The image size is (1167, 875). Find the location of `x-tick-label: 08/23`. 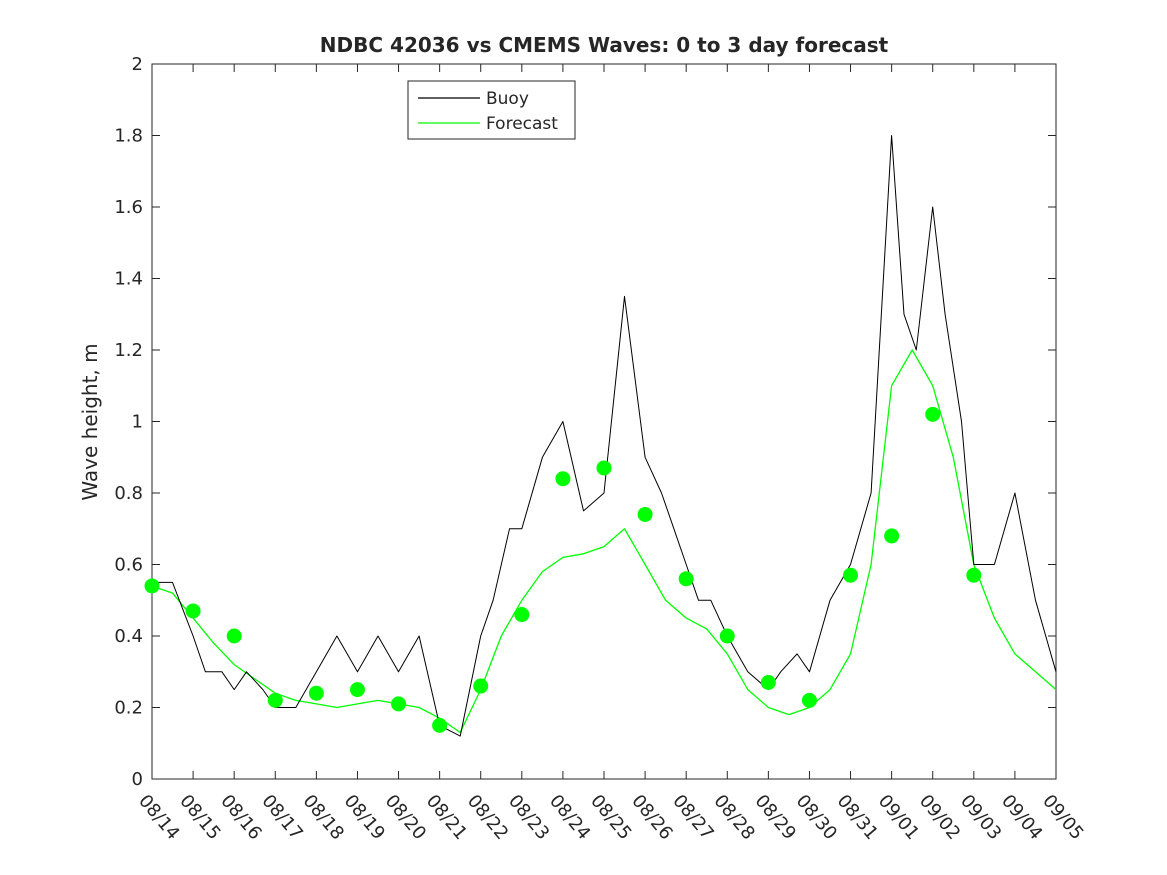

x-tick-label: 08/23 is located at coordinates (528, 817).